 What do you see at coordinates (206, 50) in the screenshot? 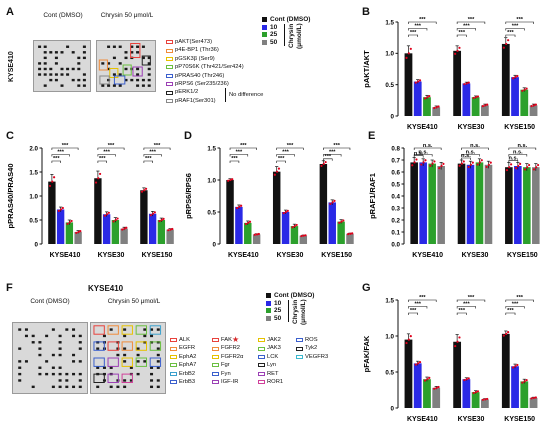
I see `antibody-item: p4E-BP1 (Thr36)` at bounding box center [206, 50].